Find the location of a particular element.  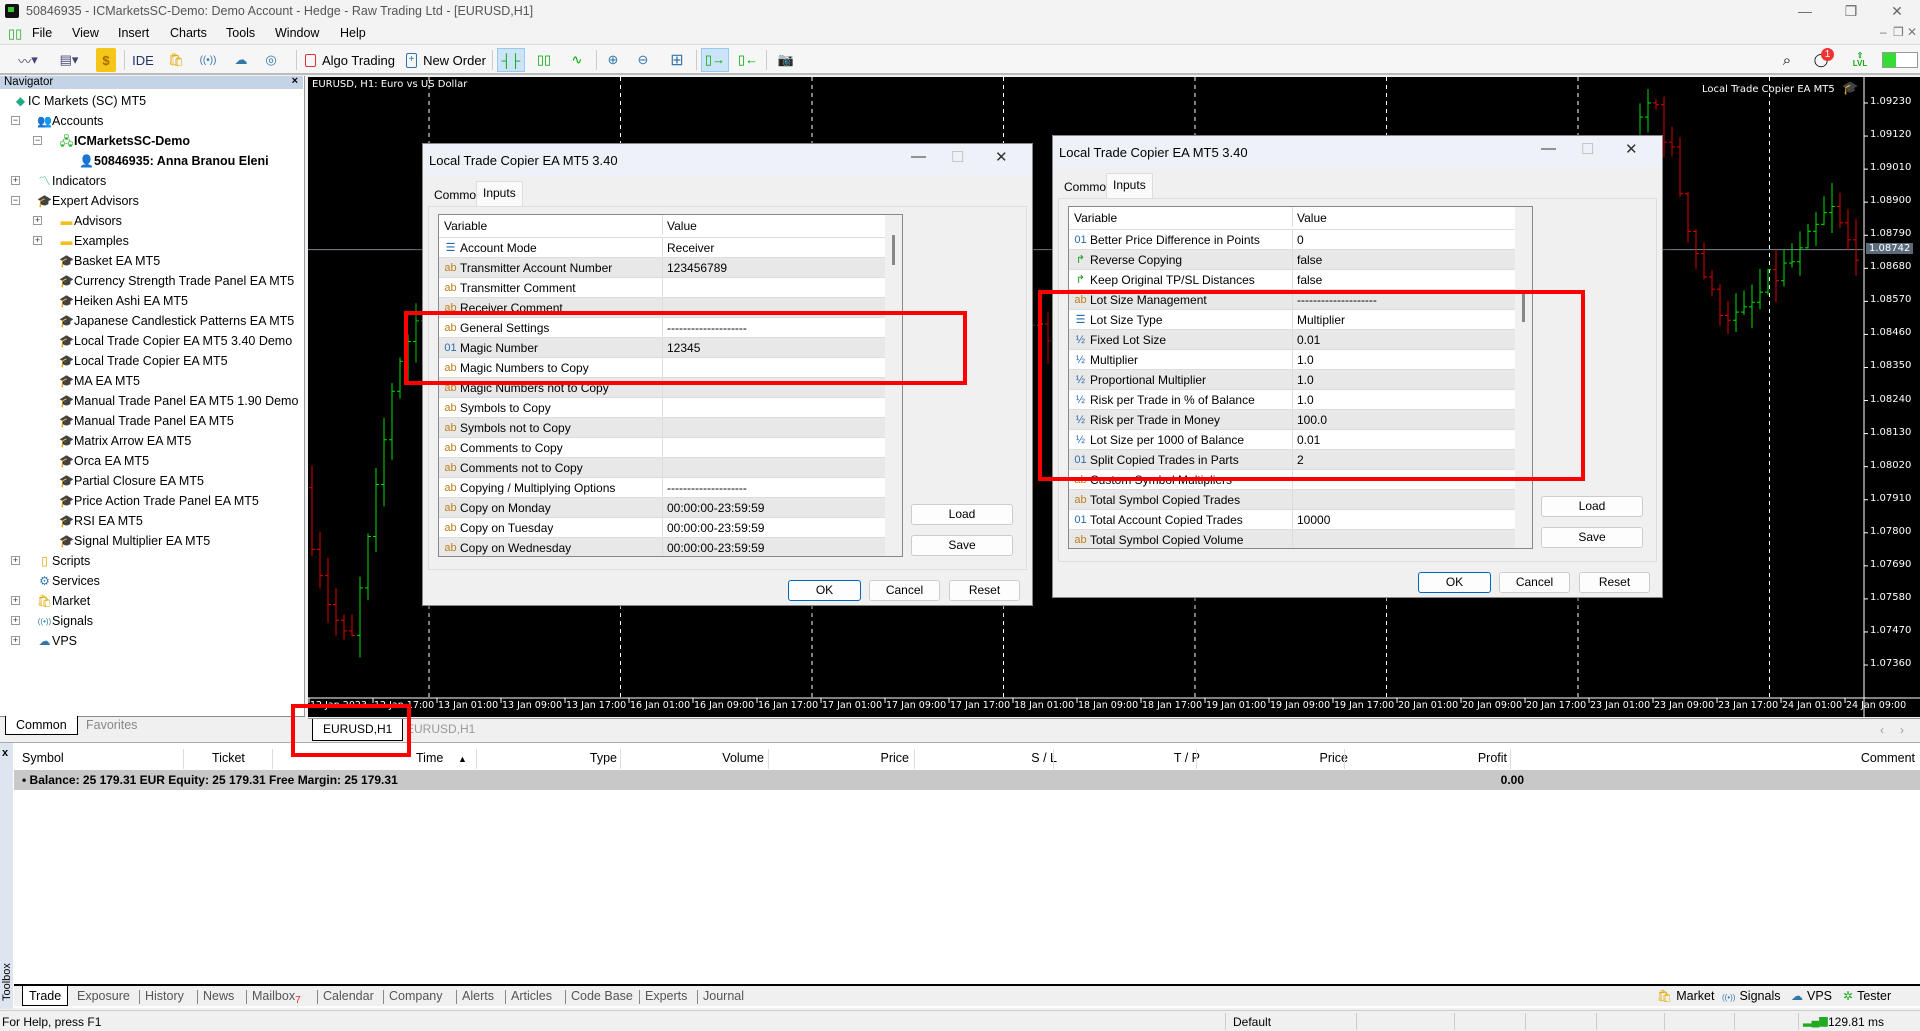

collapse-icon: − is located at coordinates (15, 200).